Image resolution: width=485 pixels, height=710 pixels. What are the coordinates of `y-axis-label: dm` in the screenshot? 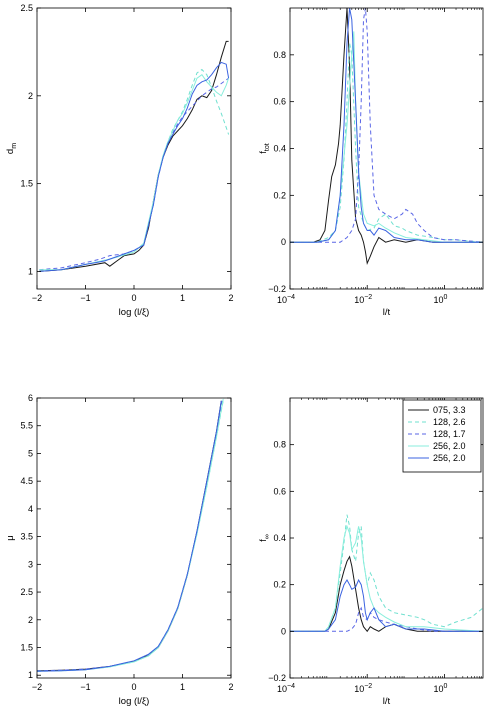 It's located at (11, 148).